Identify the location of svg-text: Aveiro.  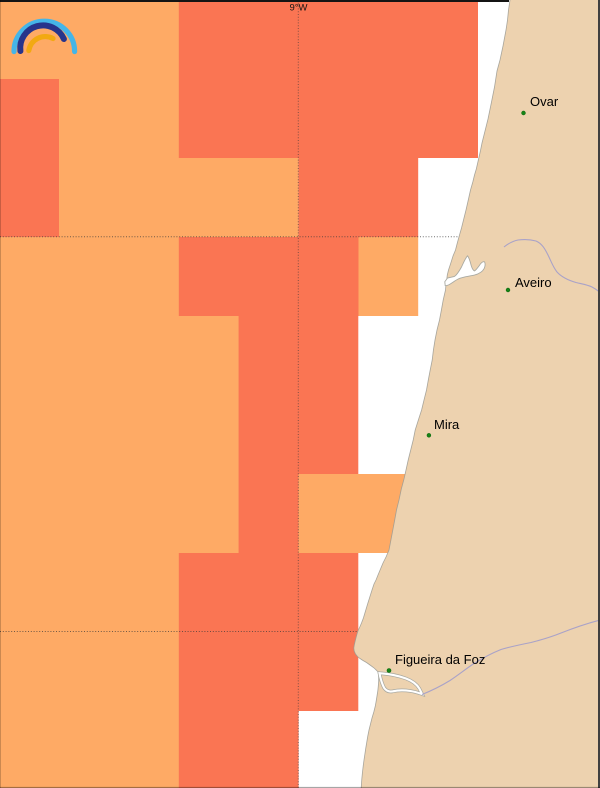
(533, 282).